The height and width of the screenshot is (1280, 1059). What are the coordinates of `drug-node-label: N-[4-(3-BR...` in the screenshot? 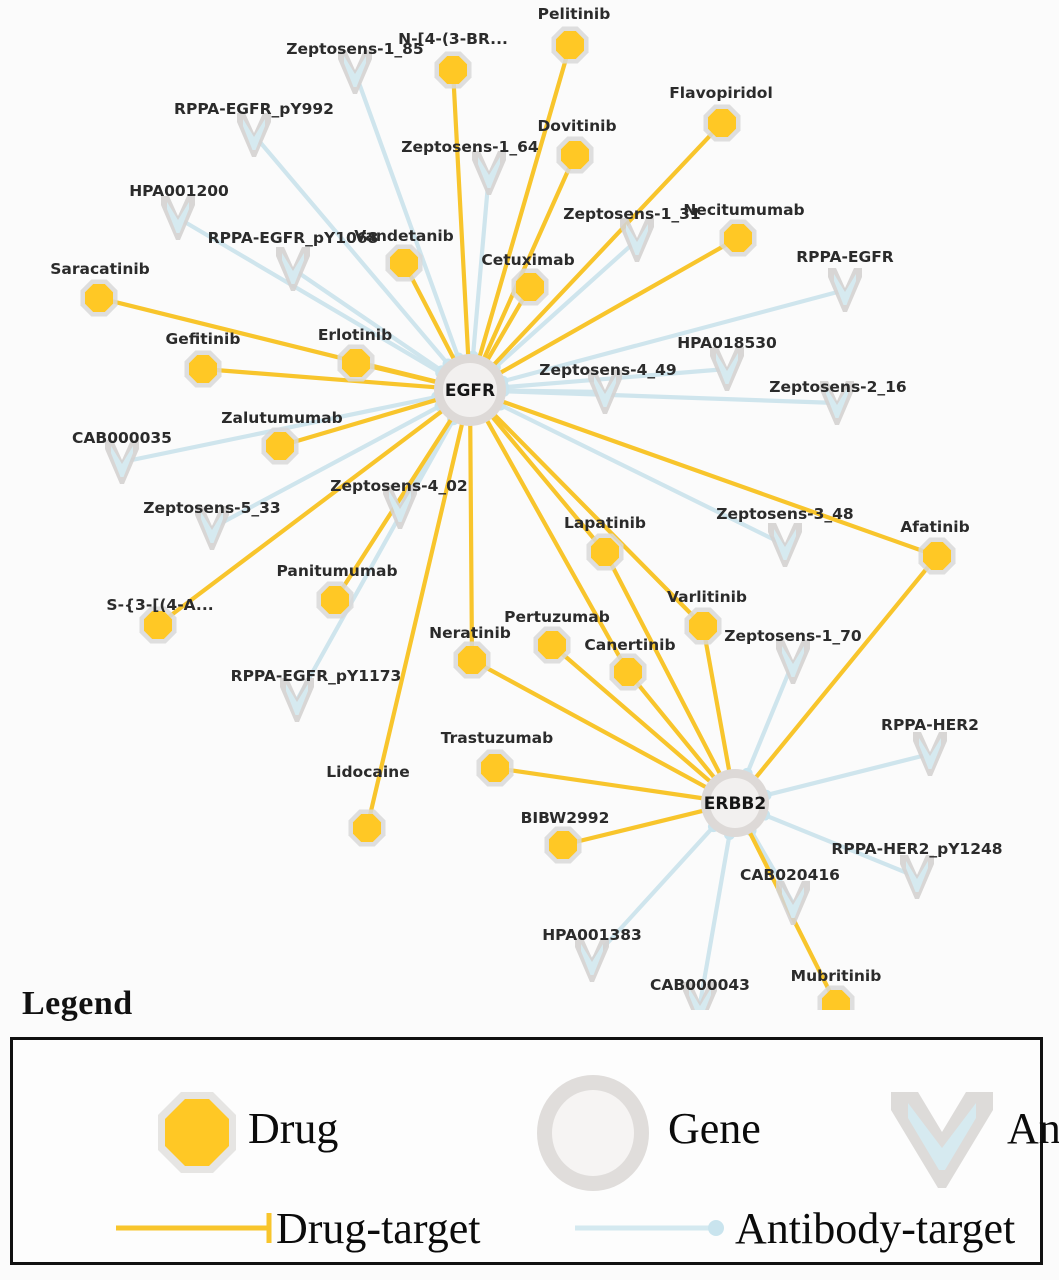 It's located at (453, 39).